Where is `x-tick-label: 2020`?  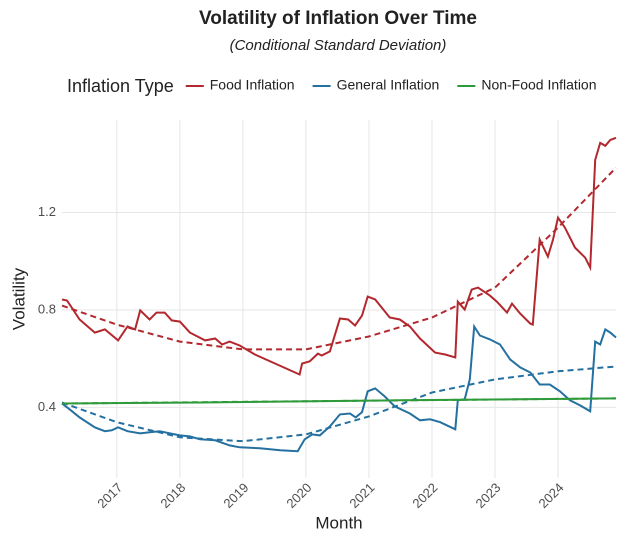 x-tick-label: 2020 is located at coordinates (298, 495).